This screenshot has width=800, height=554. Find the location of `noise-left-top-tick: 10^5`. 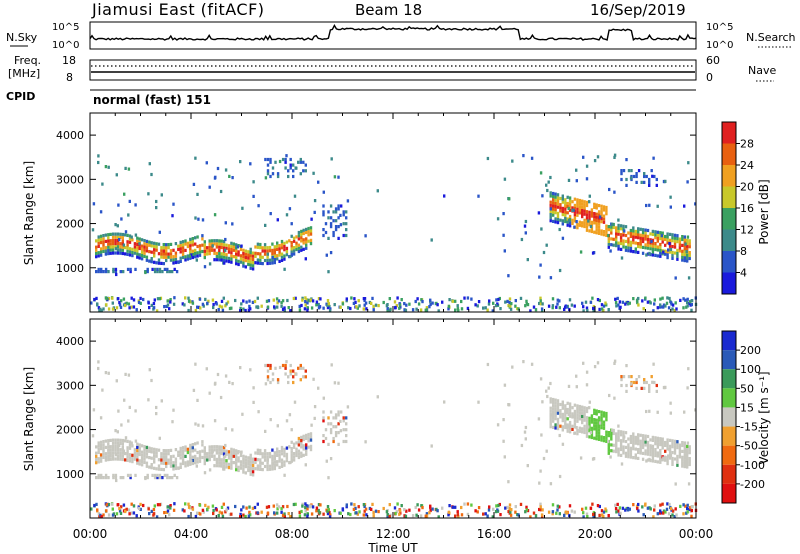

noise-left-top-tick: 10^5 is located at coordinates (65, 27).